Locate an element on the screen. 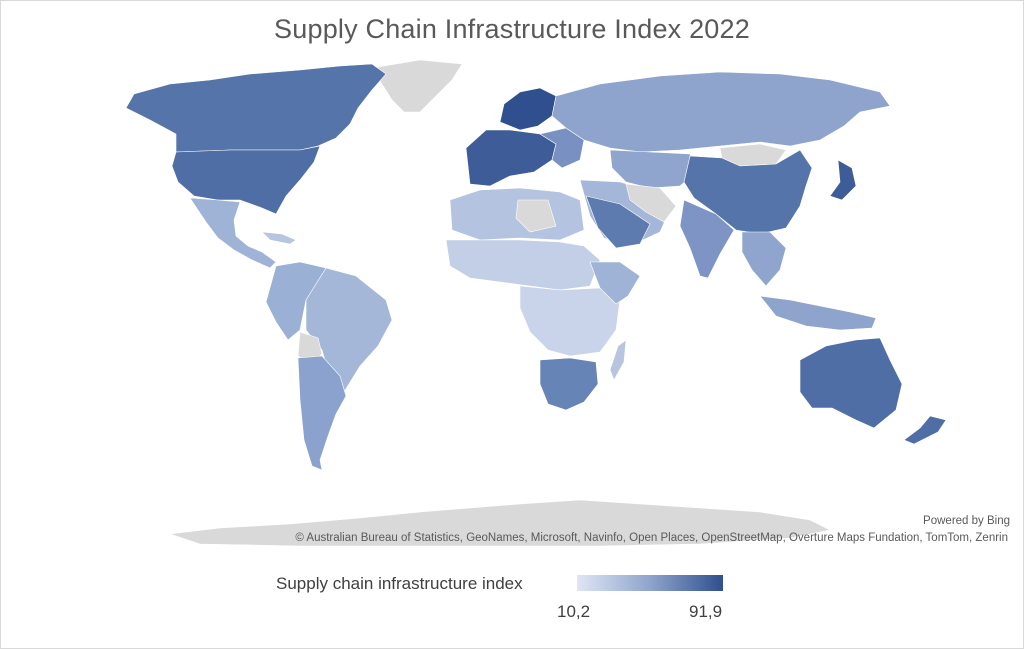 This screenshot has height=649, width=1024. region-arabian-peninsula is located at coordinates (618, 222).